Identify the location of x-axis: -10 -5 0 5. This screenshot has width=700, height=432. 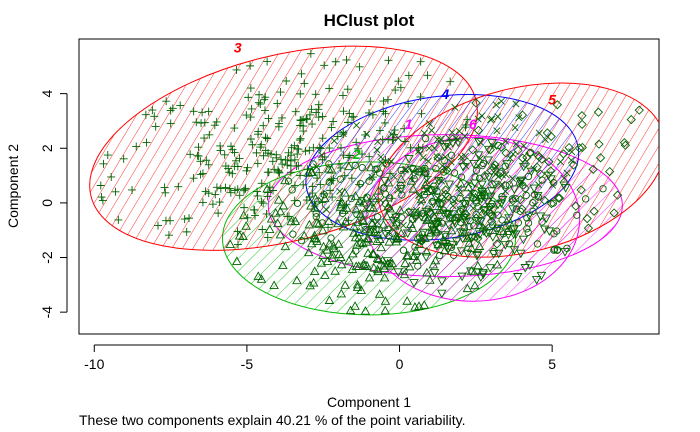
(320, 358).